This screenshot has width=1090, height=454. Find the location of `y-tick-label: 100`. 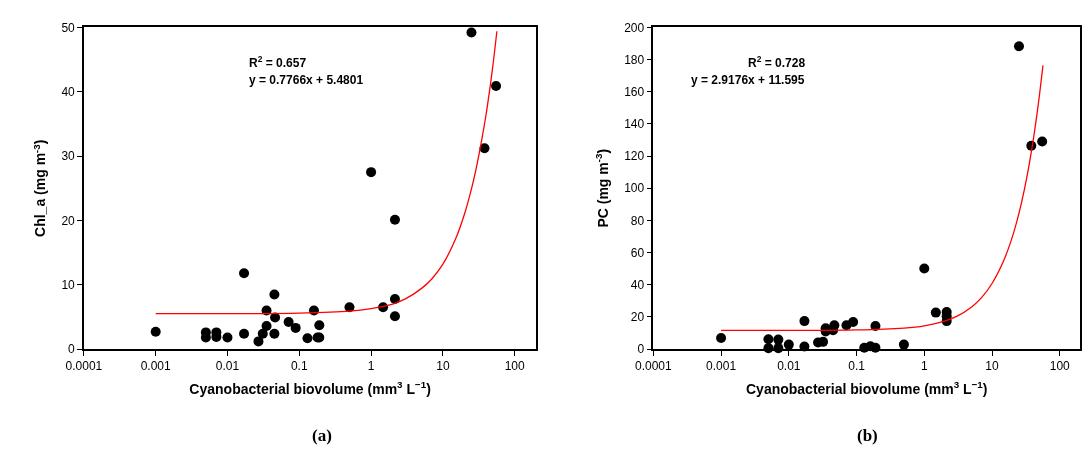

y-tick-label: 100 is located at coordinates (634, 188).